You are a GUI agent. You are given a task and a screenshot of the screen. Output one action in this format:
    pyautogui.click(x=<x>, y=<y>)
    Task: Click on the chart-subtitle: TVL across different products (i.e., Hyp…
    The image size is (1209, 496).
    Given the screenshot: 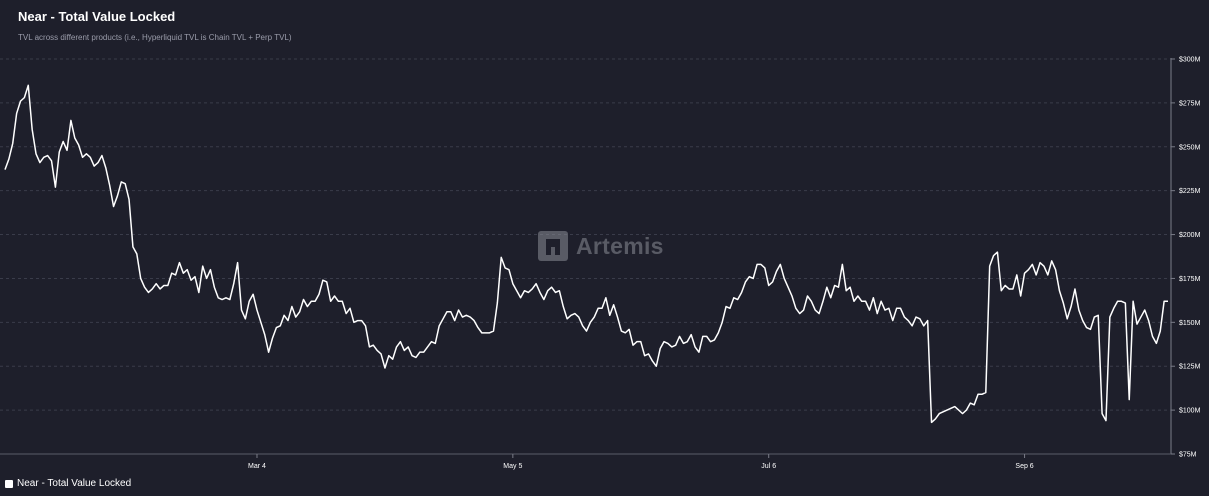 What is the action you would take?
    pyautogui.click(x=155, y=37)
    